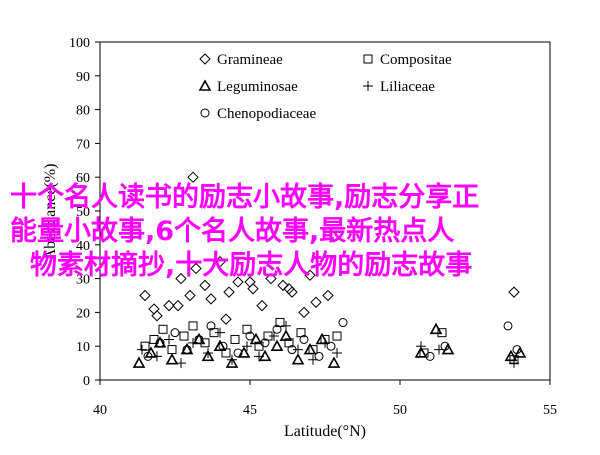  What do you see at coordinates (232, 231) in the screenshot?
I see `overlay-line-2: 能量小故事,6个名人故事,最新热点人` at bounding box center [232, 231].